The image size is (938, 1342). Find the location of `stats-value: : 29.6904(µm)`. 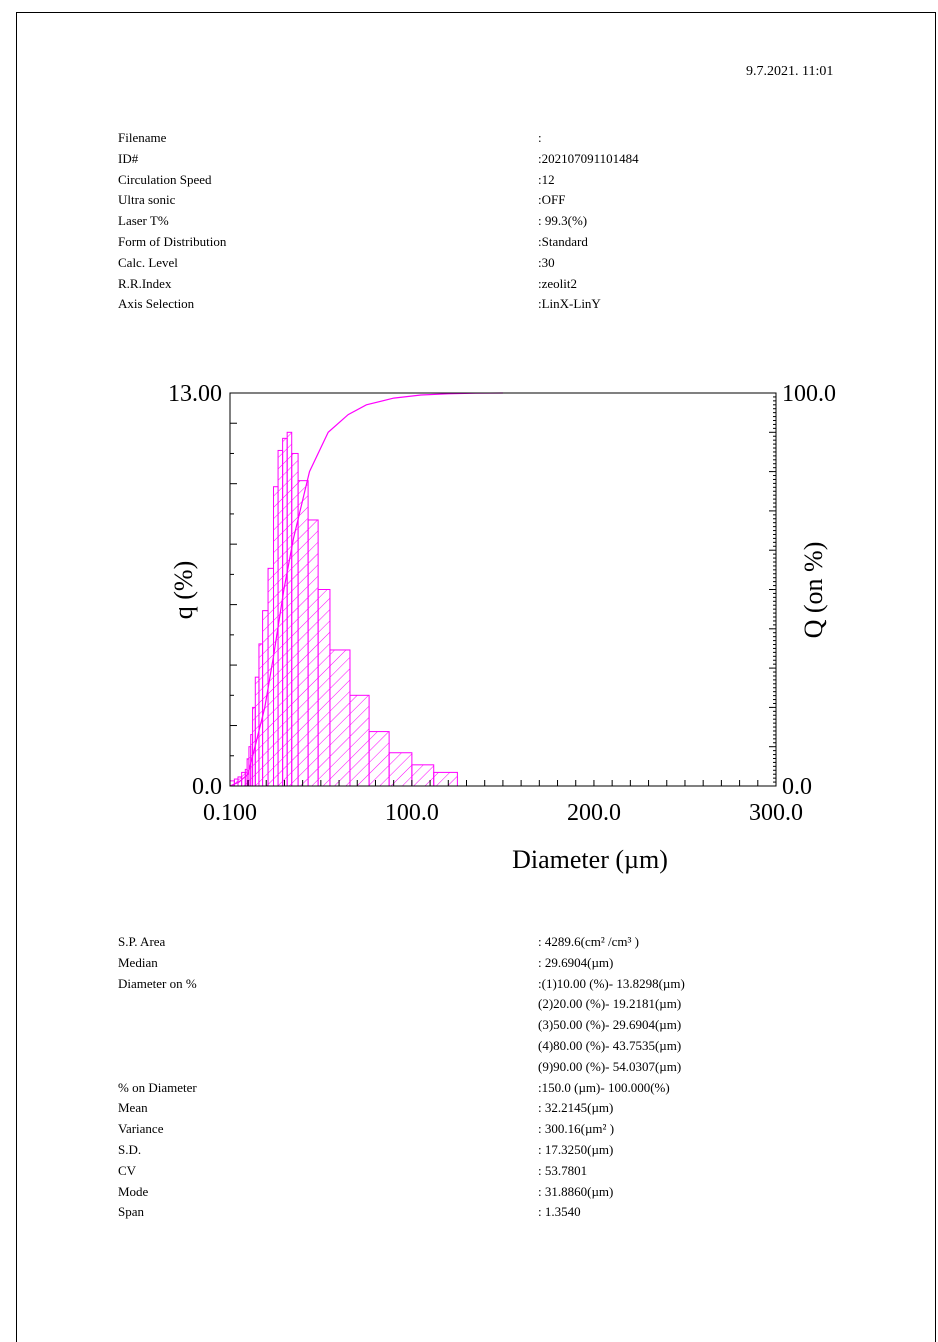

stats-value: : 29.6904(µm) is located at coordinates (575, 963).